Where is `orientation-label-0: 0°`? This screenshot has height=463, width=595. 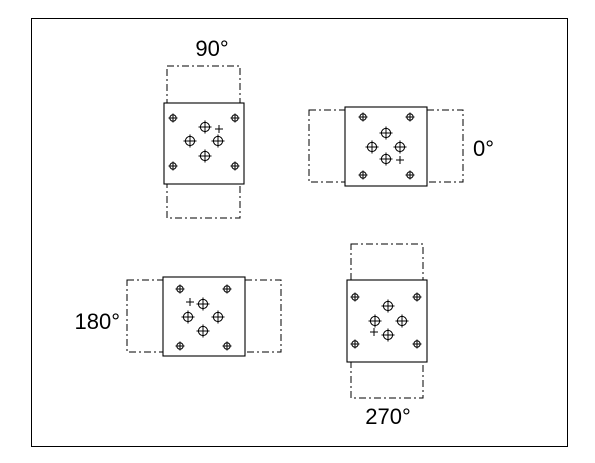
orientation-label-0: 0° is located at coordinates (483, 148).